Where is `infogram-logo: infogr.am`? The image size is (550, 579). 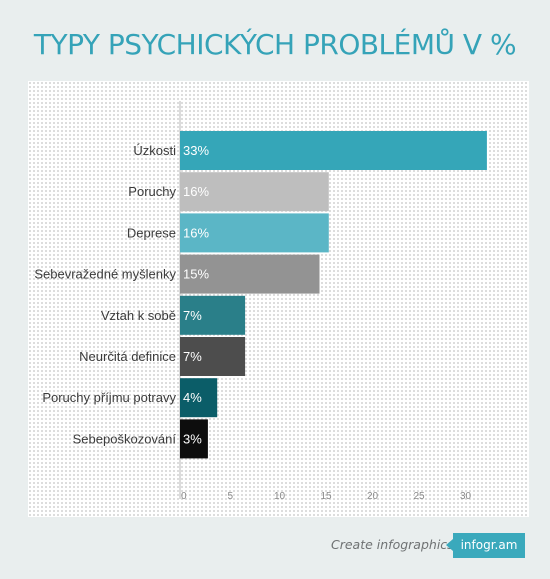 infogram-logo: infogr.am is located at coordinates (485, 545).